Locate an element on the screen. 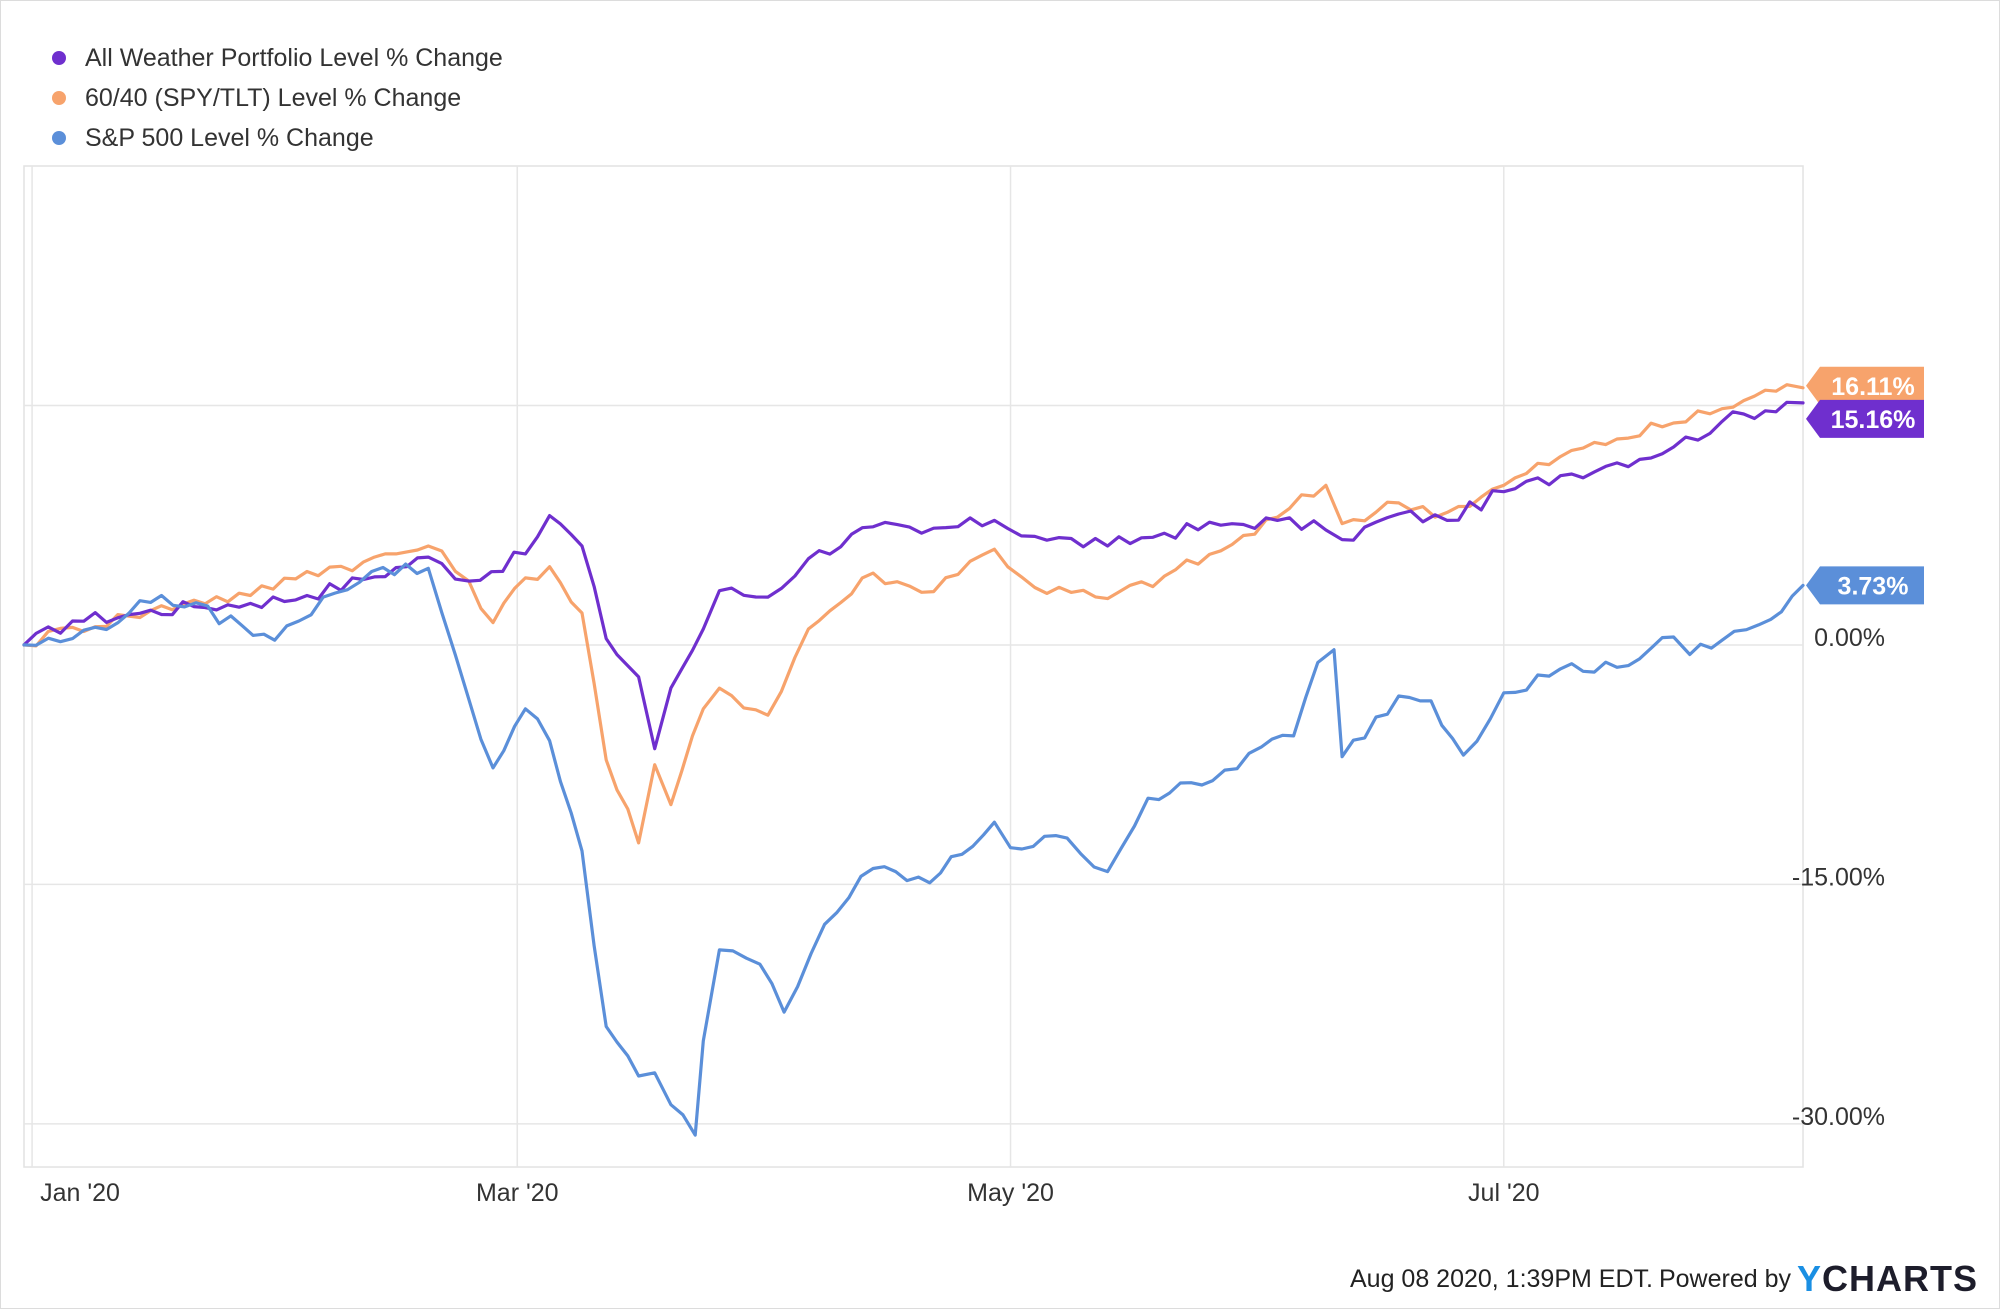 This screenshot has width=2000, height=1309. ycharts-logo-text: CHARTS is located at coordinates (1900, 1278).